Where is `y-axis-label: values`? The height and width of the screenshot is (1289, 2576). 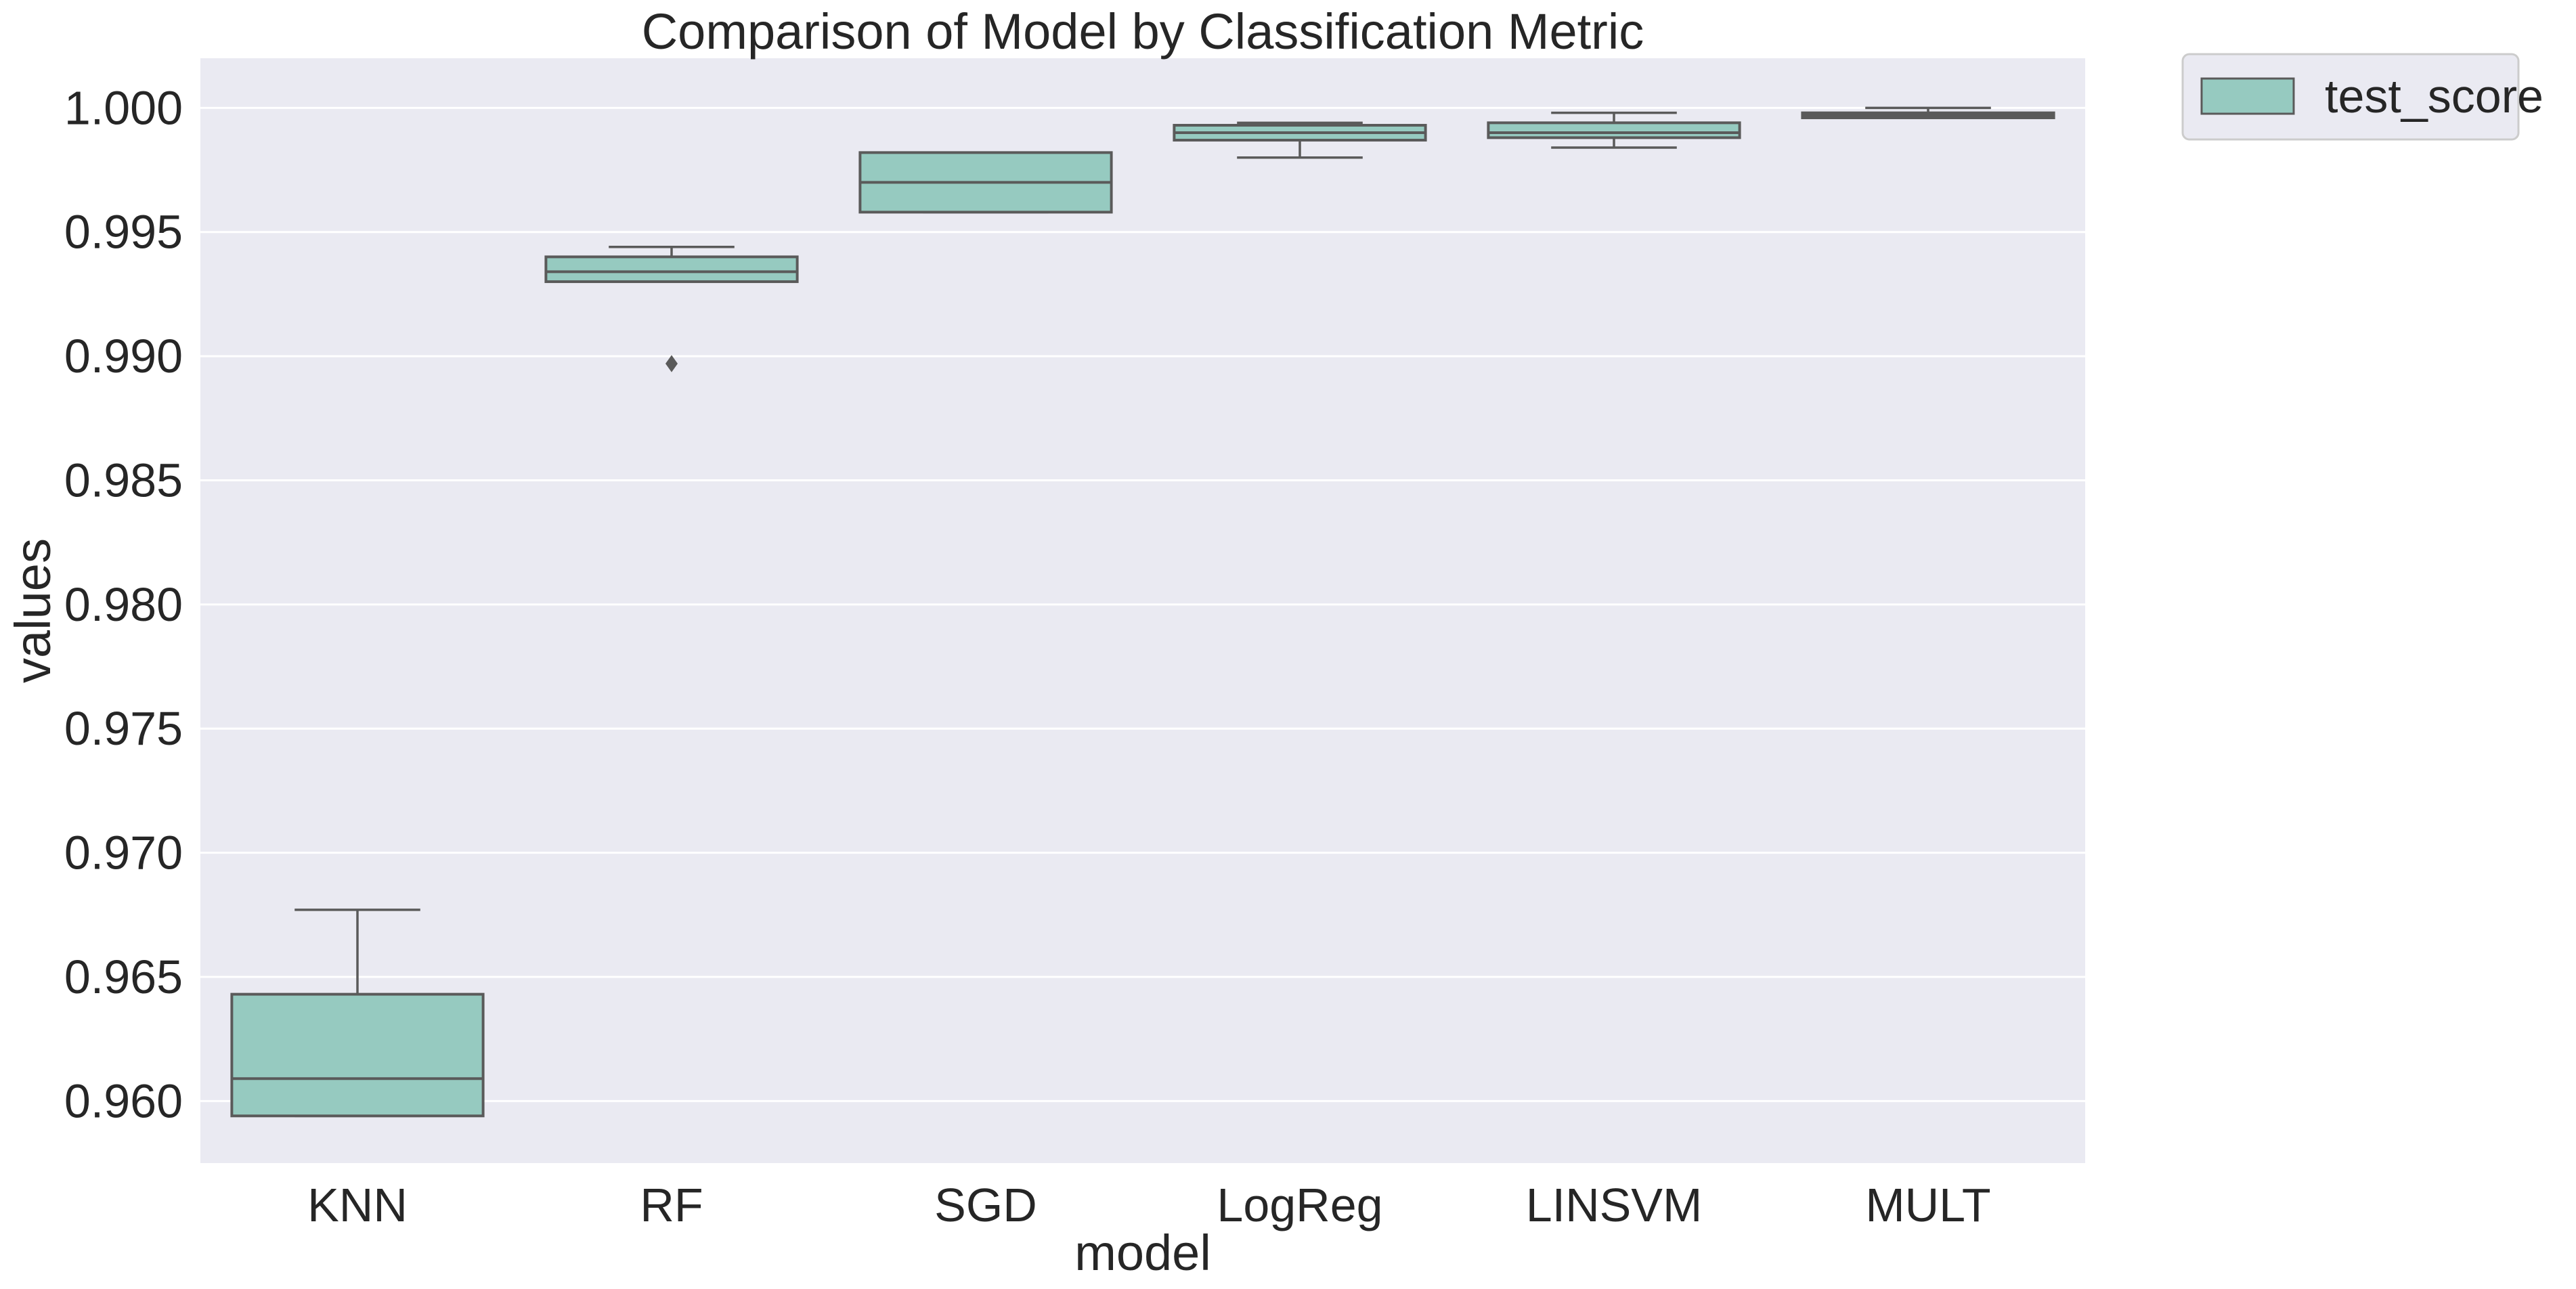
y-axis-label: values is located at coordinates (33, 610).